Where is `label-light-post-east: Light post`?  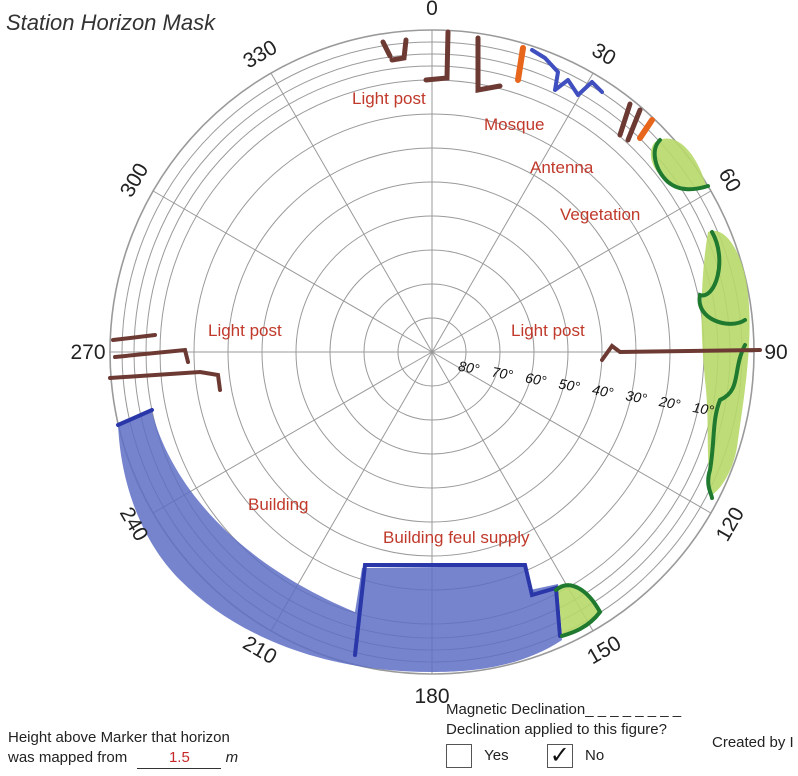 label-light-post-east: Light post is located at coordinates (548, 330).